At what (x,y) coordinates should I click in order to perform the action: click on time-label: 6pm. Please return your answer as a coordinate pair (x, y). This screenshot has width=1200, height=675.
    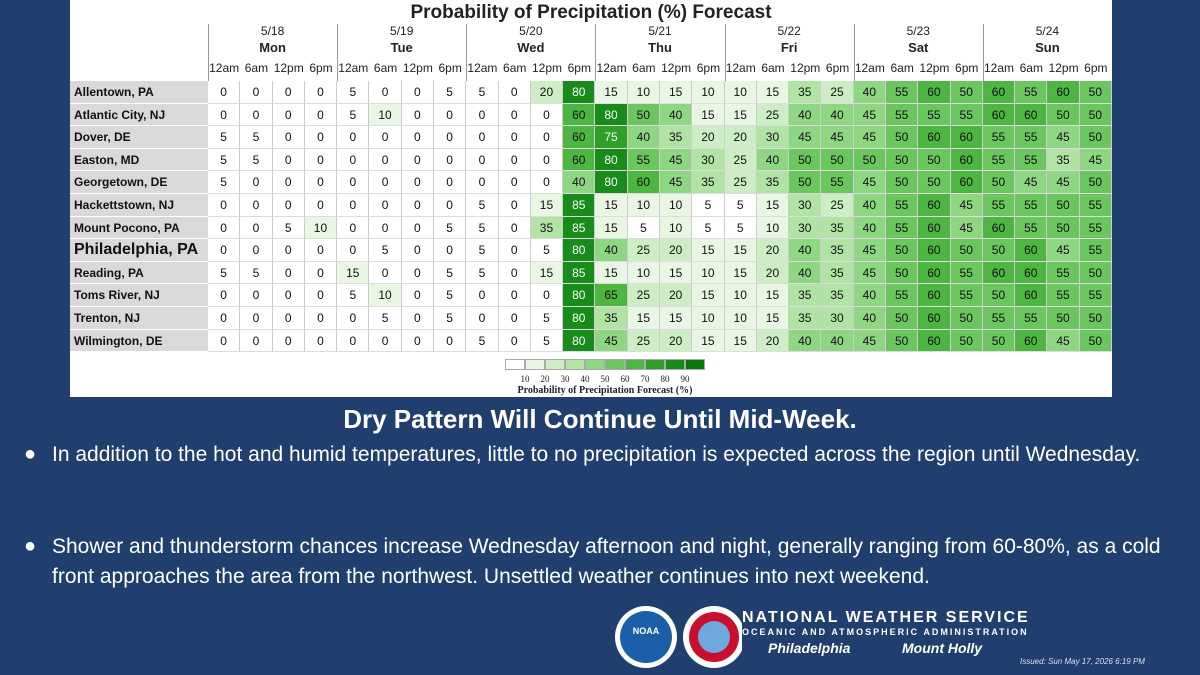
    Looking at the image, I should click on (967, 68).